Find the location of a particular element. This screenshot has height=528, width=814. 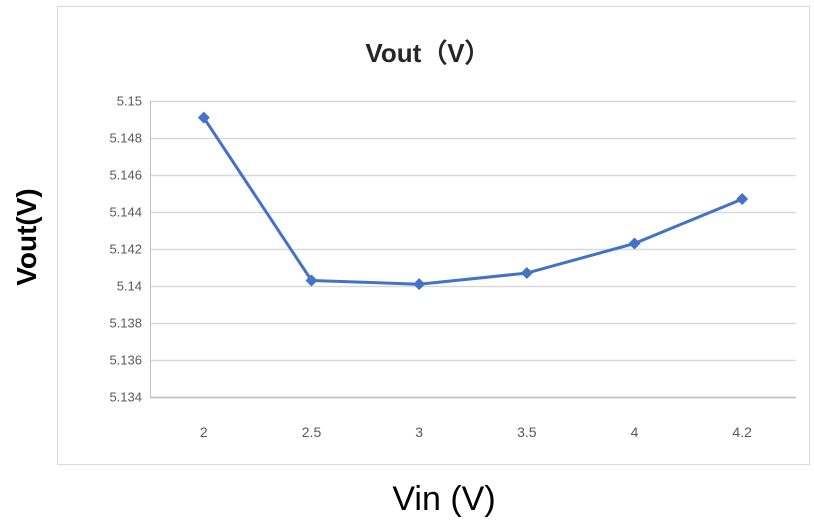

y-tick-label: 5.142 is located at coordinates (125, 249).